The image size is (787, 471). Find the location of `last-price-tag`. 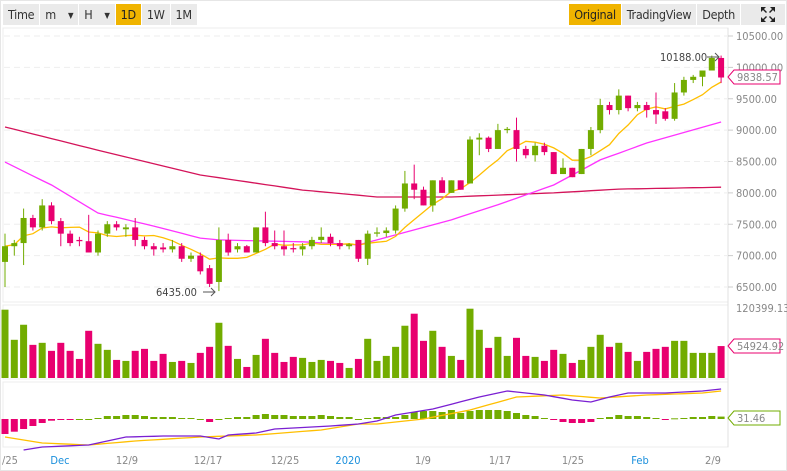

last-price-tag is located at coordinates (754, 77).